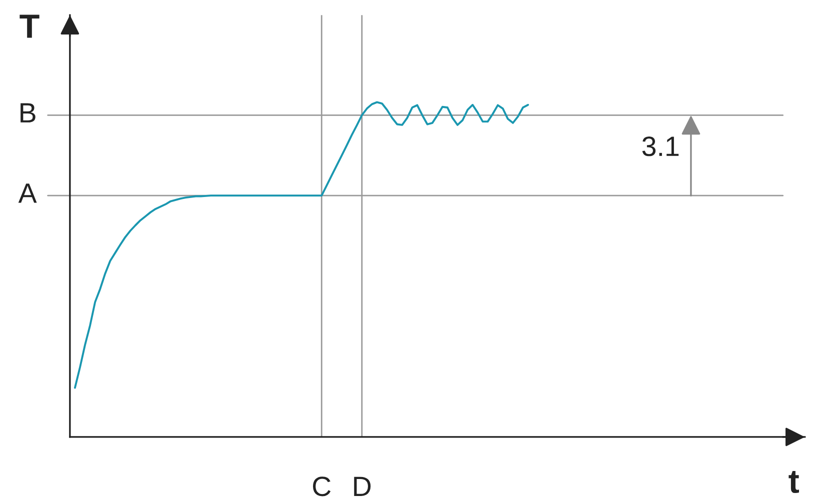  I want to click on ref-line-label: A, so click(27, 193).